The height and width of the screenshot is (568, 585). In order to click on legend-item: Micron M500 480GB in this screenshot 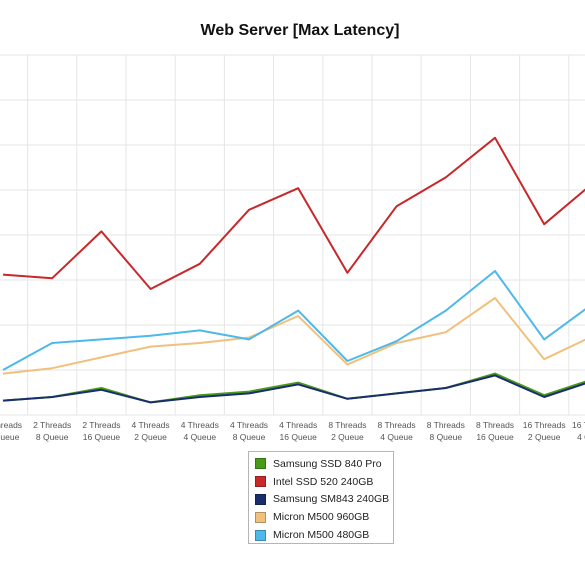, I will do `click(324, 535)`.